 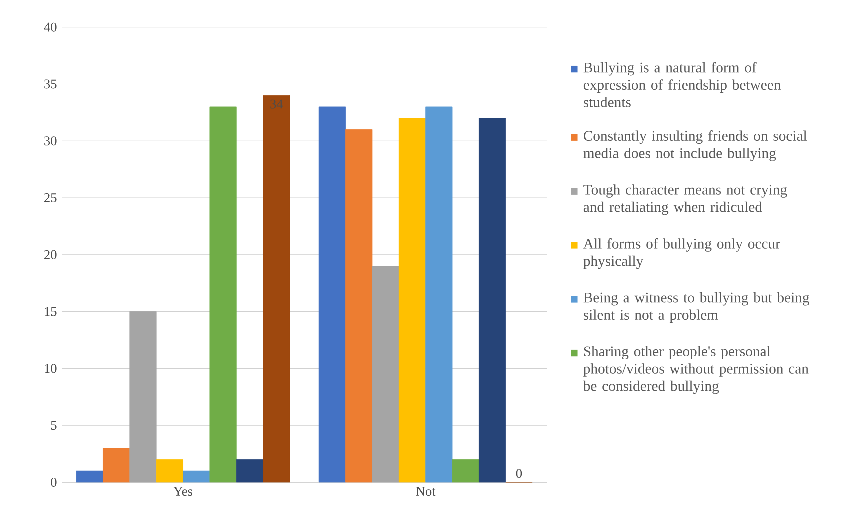 I want to click on legend-label: Sharing other people's personal photos/videos without permission can be considered bullying, so click(x=696, y=370).